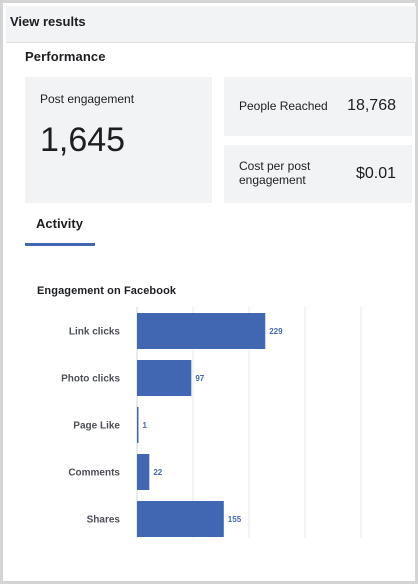 The width and height of the screenshot is (418, 584). Describe the element at coordinates (145, 425) in the screenshot. I see `value-label: 1` at that location.